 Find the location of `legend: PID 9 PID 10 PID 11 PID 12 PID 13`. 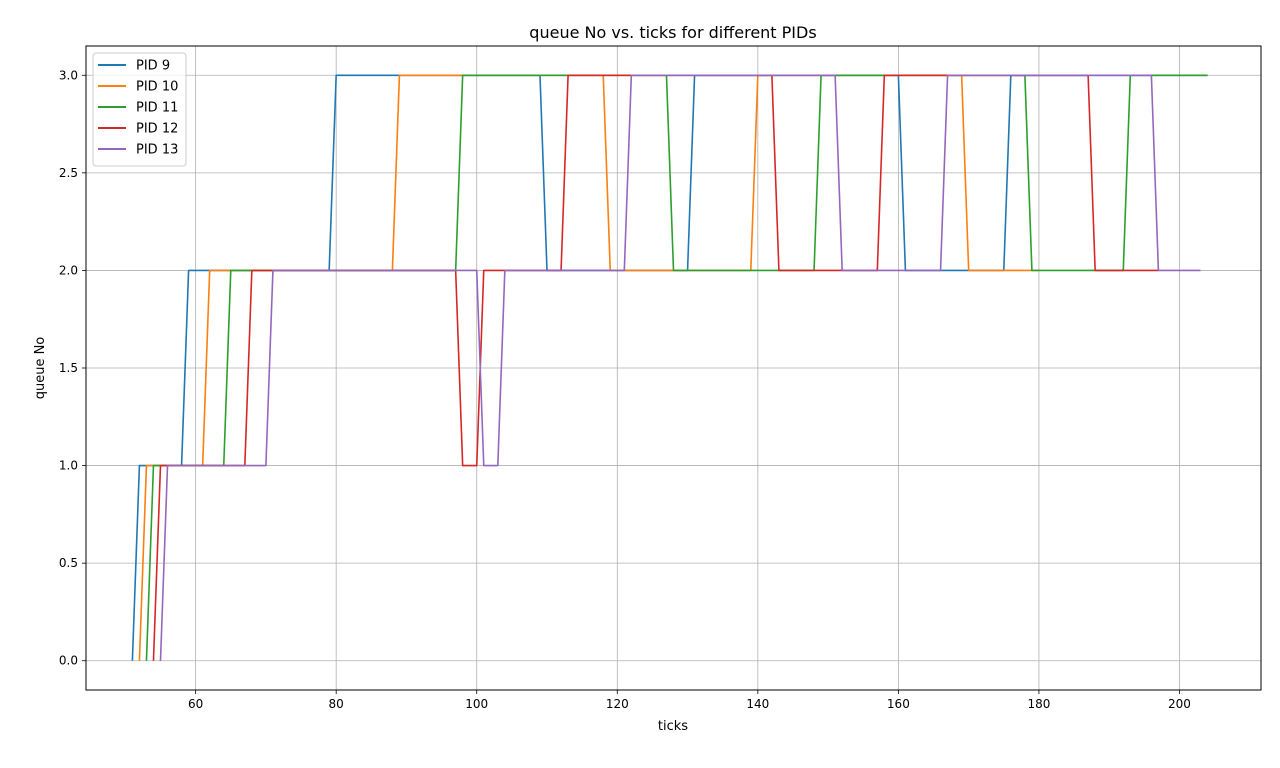

legend: PID 9 PID 10 PID 11 PID 12 PID 13 is located at coordinates (139, 109).